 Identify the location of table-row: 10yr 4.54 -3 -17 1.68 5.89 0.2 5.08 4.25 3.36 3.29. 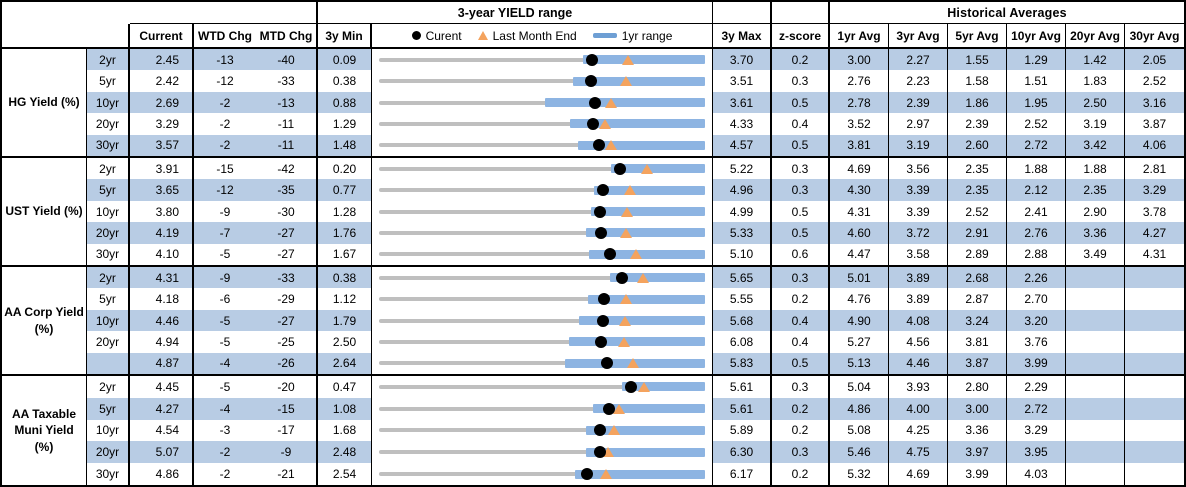
(635, 430).